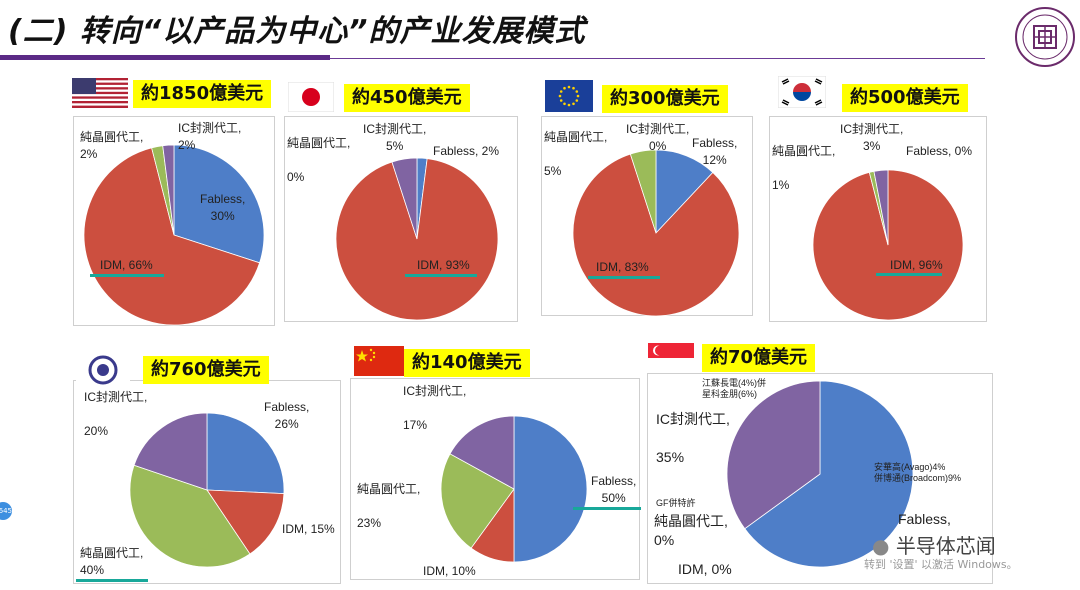 This screenshot has height=590, width=1080. What do you see at coordinates (715, 151) in the screenshot?
I see `label-fabless: Fabless, 12%` at bounding box center [715, 151].